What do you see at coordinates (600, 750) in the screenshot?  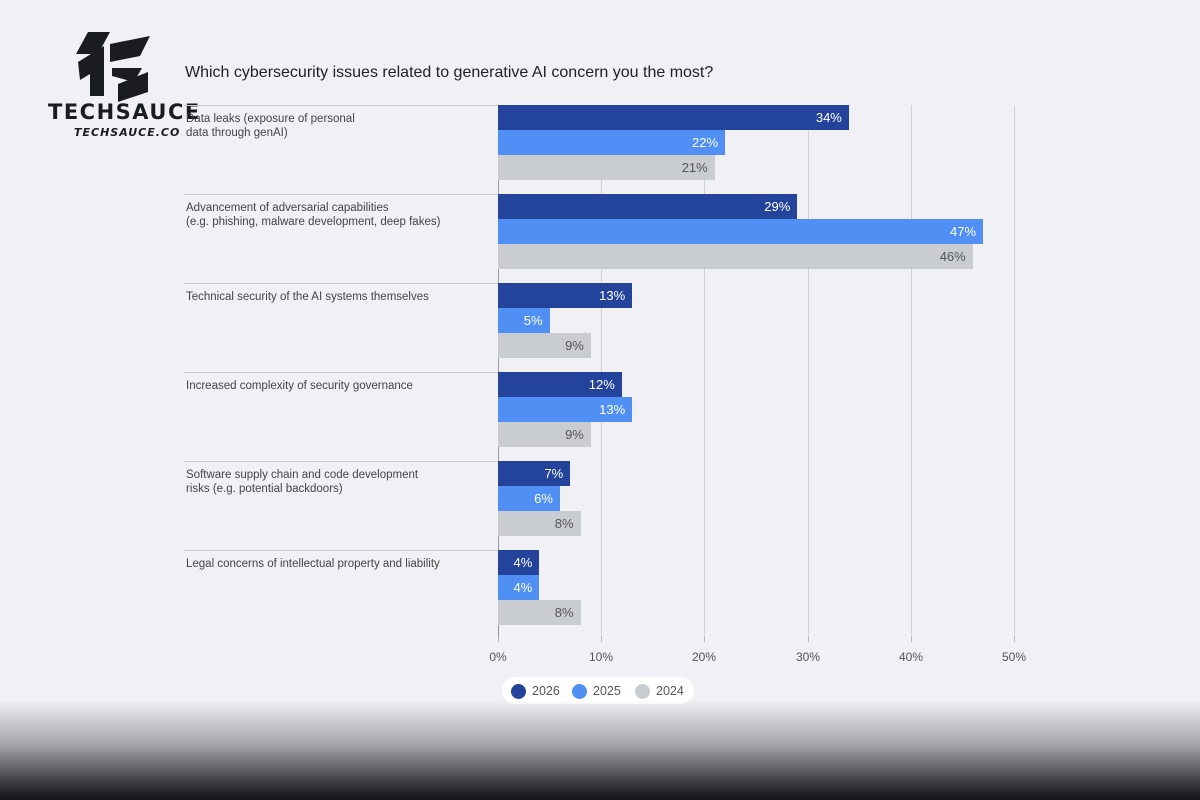 I see `bottom-fade-overlay` at bounding box center [600, 750].